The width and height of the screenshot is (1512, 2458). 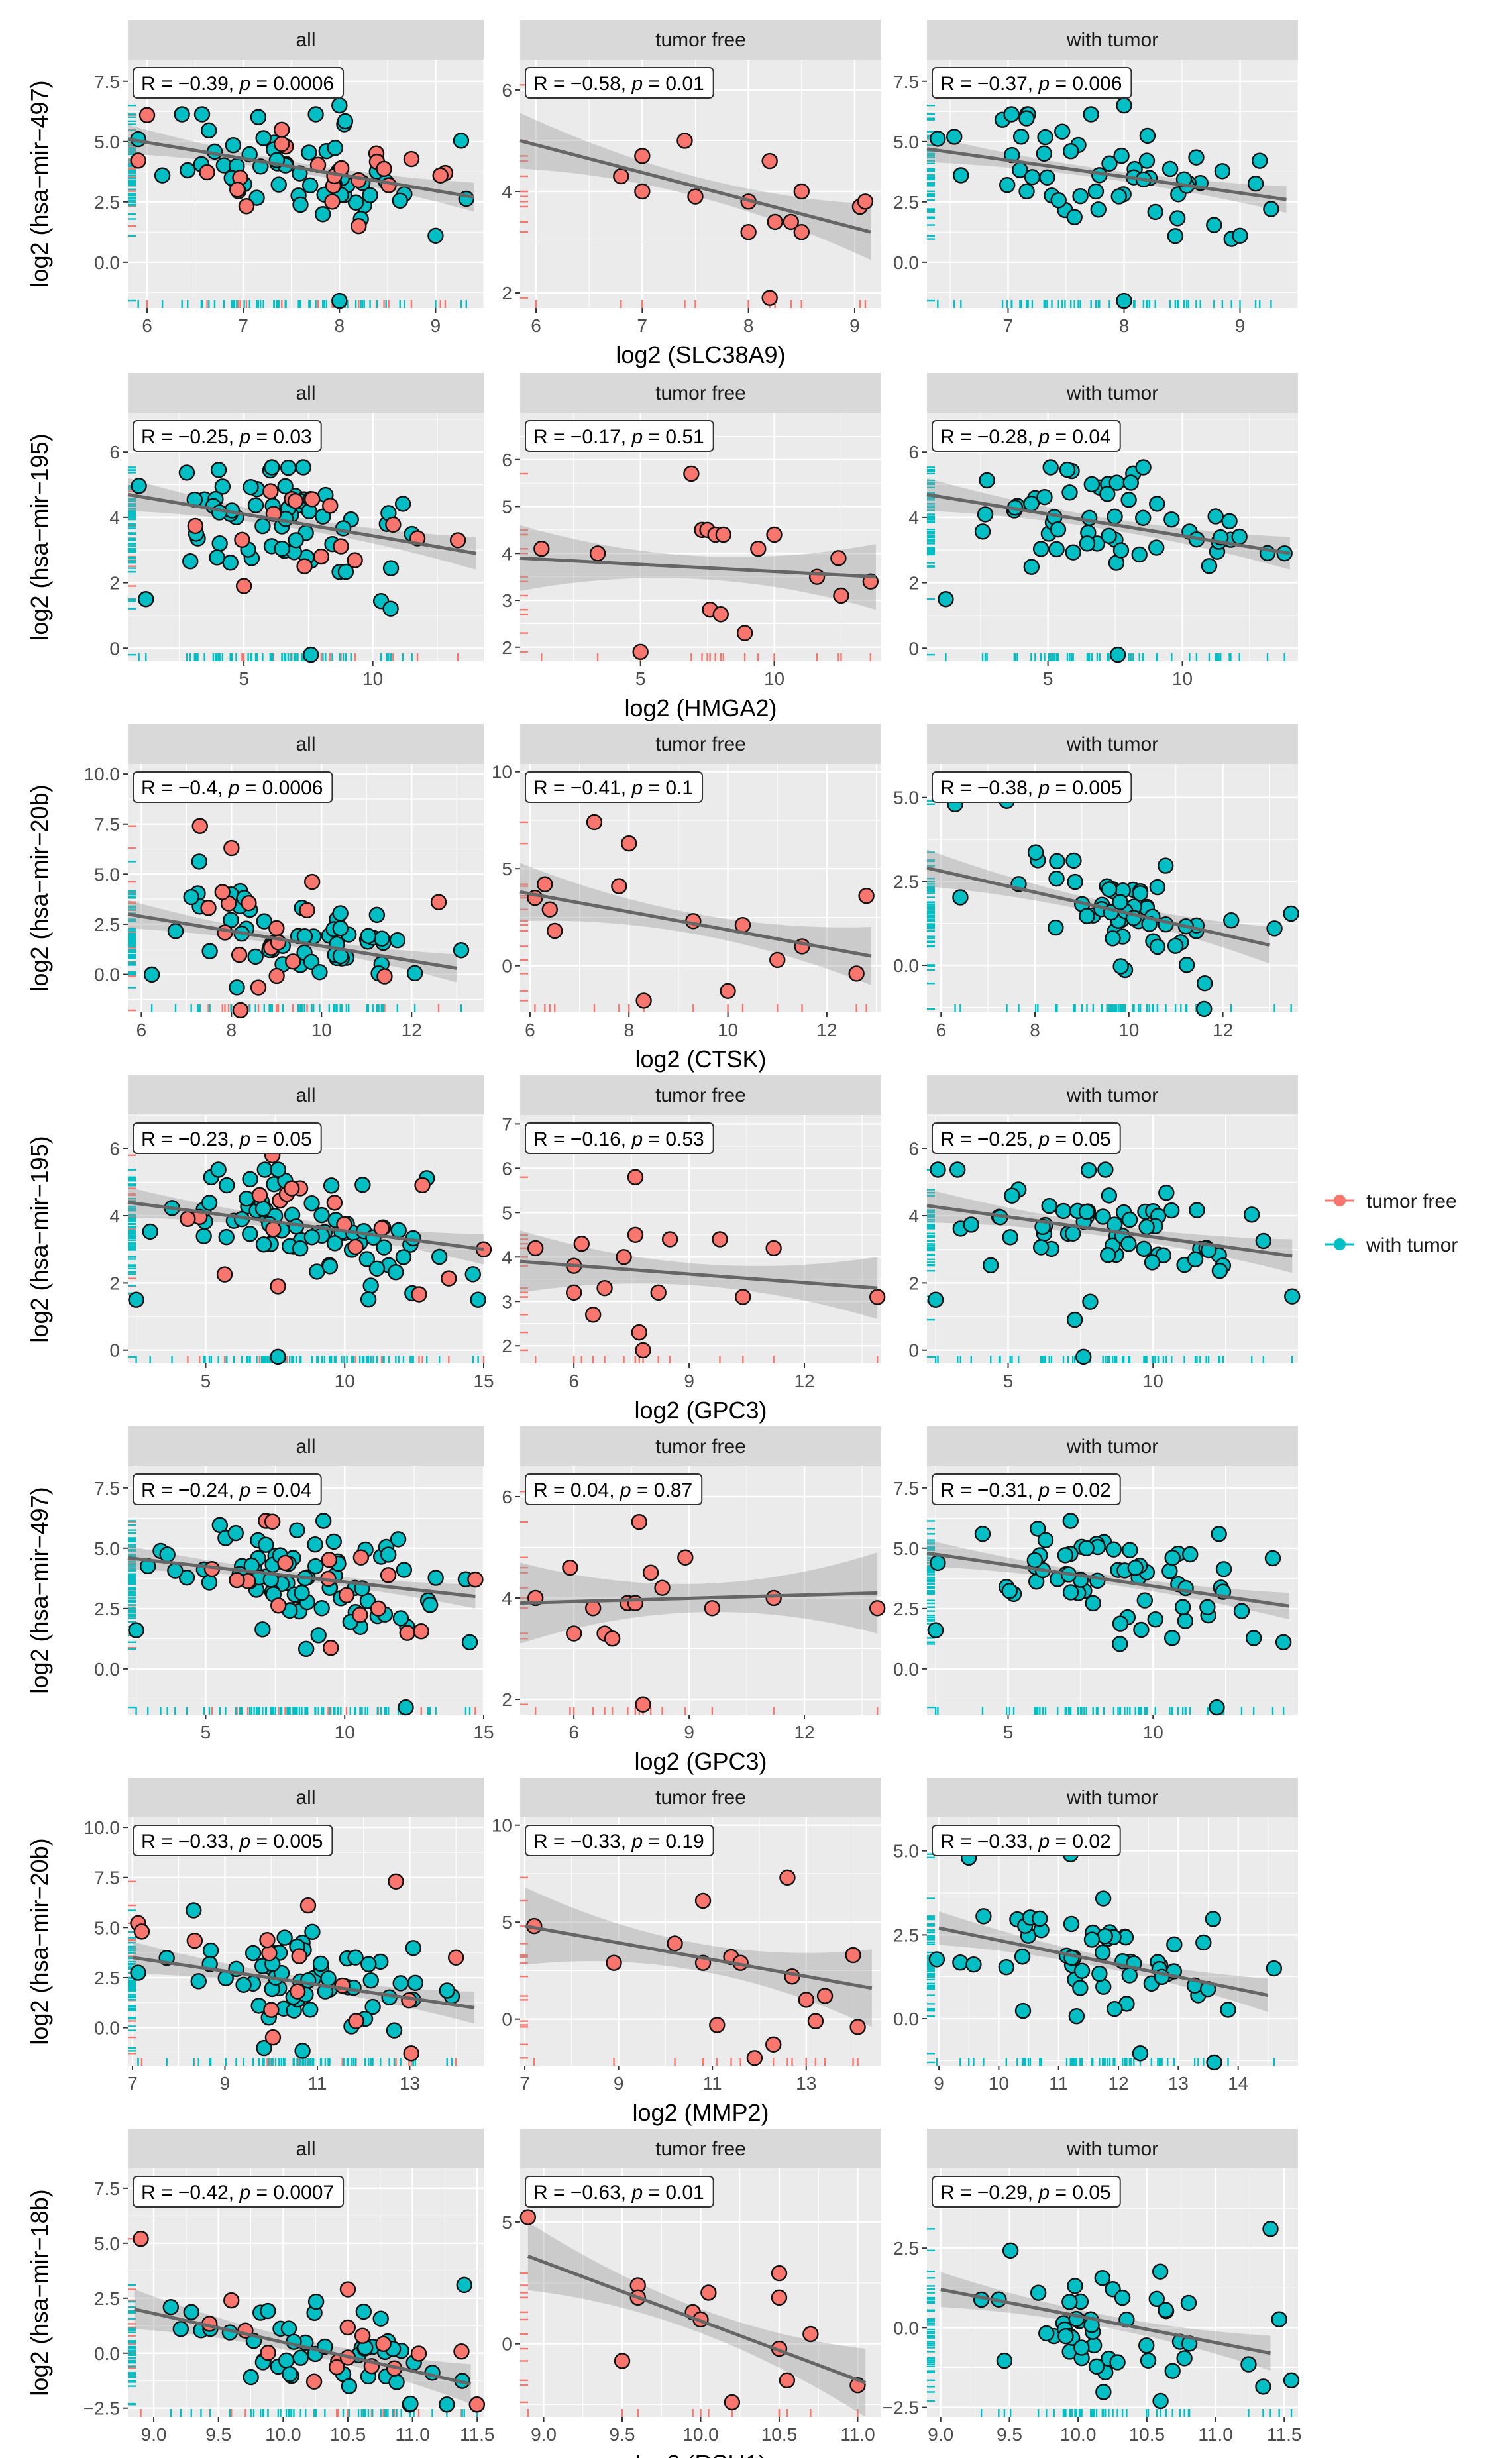 What do you see at coordinates (693, 916) in the screenshot?
I see `rug-marks` at bounding box center [693, 916].